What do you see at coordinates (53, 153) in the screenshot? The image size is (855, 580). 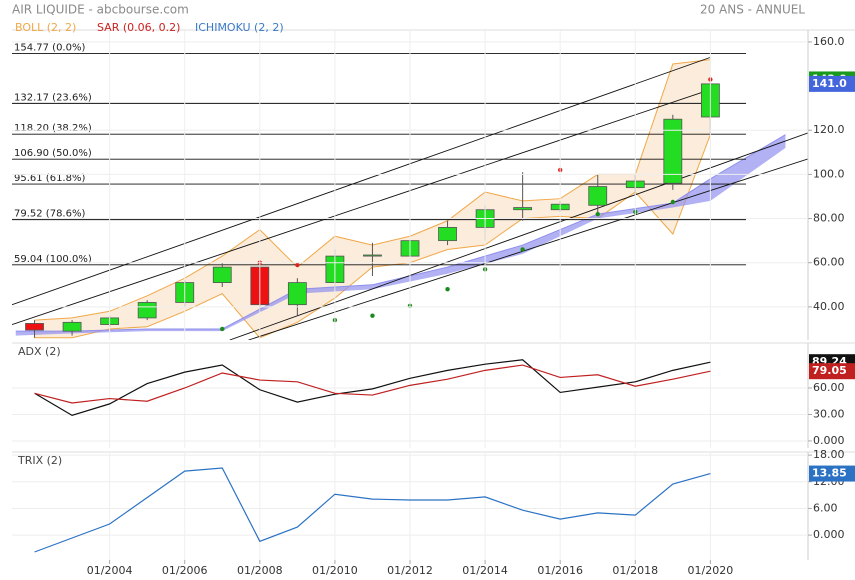 I see `fibonacci-label: 106.90 (50.0%)` at bounding box center [53, 153].